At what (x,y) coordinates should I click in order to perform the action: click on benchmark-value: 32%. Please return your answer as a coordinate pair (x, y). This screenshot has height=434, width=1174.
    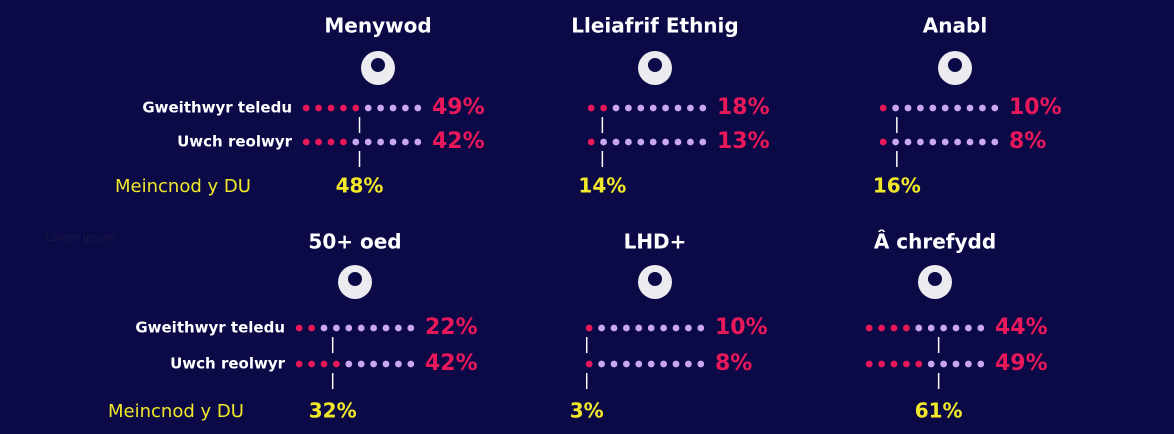
    Looking at the image, I should click on (333, 411).